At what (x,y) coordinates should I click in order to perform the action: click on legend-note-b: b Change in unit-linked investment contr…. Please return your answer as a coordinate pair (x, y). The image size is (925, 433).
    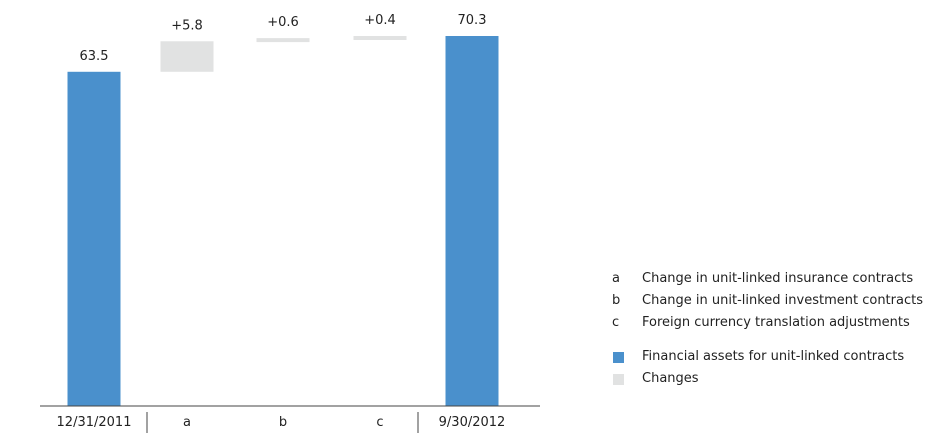
    Looking at the image, I should click on (767, 301).